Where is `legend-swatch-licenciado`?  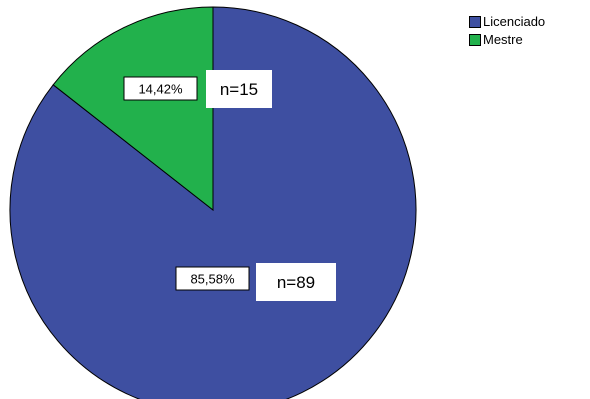 legend-swatch-licenciado is located at coordinates (475, 22).